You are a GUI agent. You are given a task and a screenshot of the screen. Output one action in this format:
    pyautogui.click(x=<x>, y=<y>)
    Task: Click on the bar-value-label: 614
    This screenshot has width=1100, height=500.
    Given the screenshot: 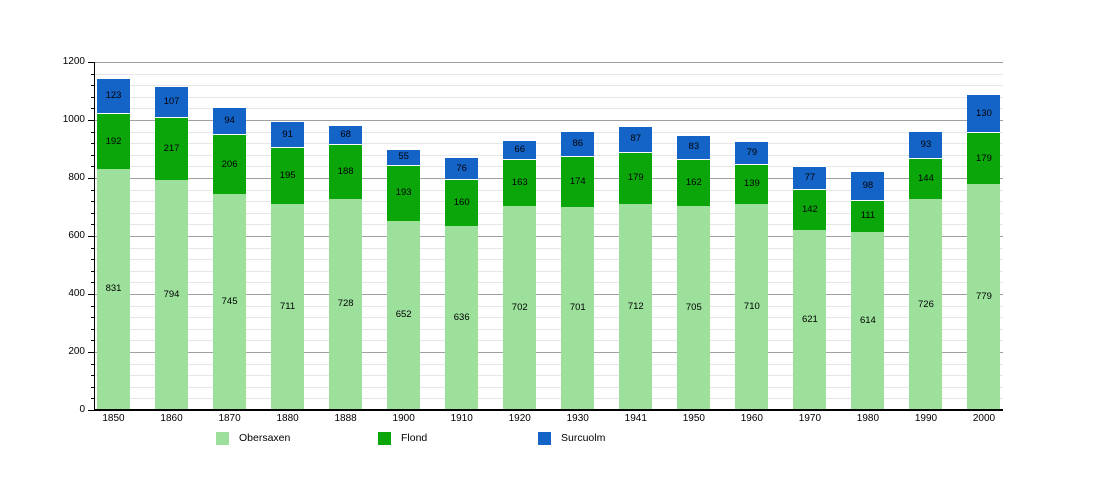 What is the action you would take?
    pyautogui.click(x=867, y=320)
    